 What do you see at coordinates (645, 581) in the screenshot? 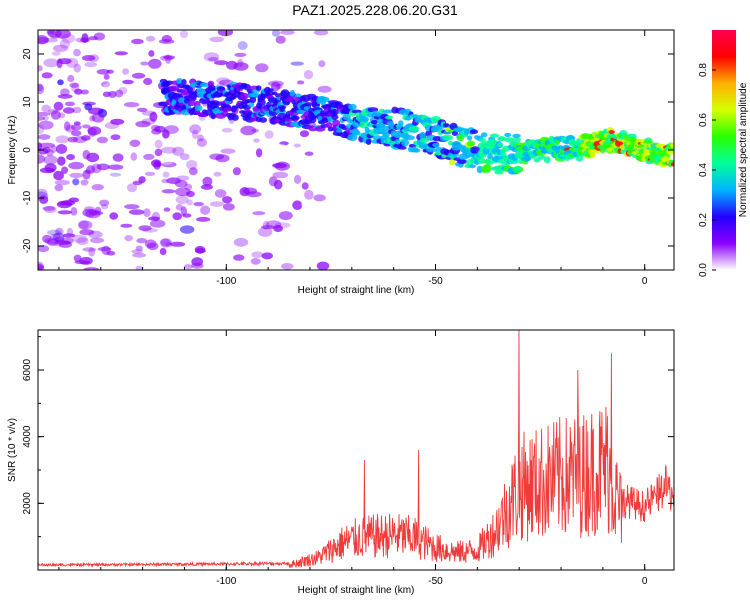
I see `x-tick-label: 0` at bounding box center [645, 581].